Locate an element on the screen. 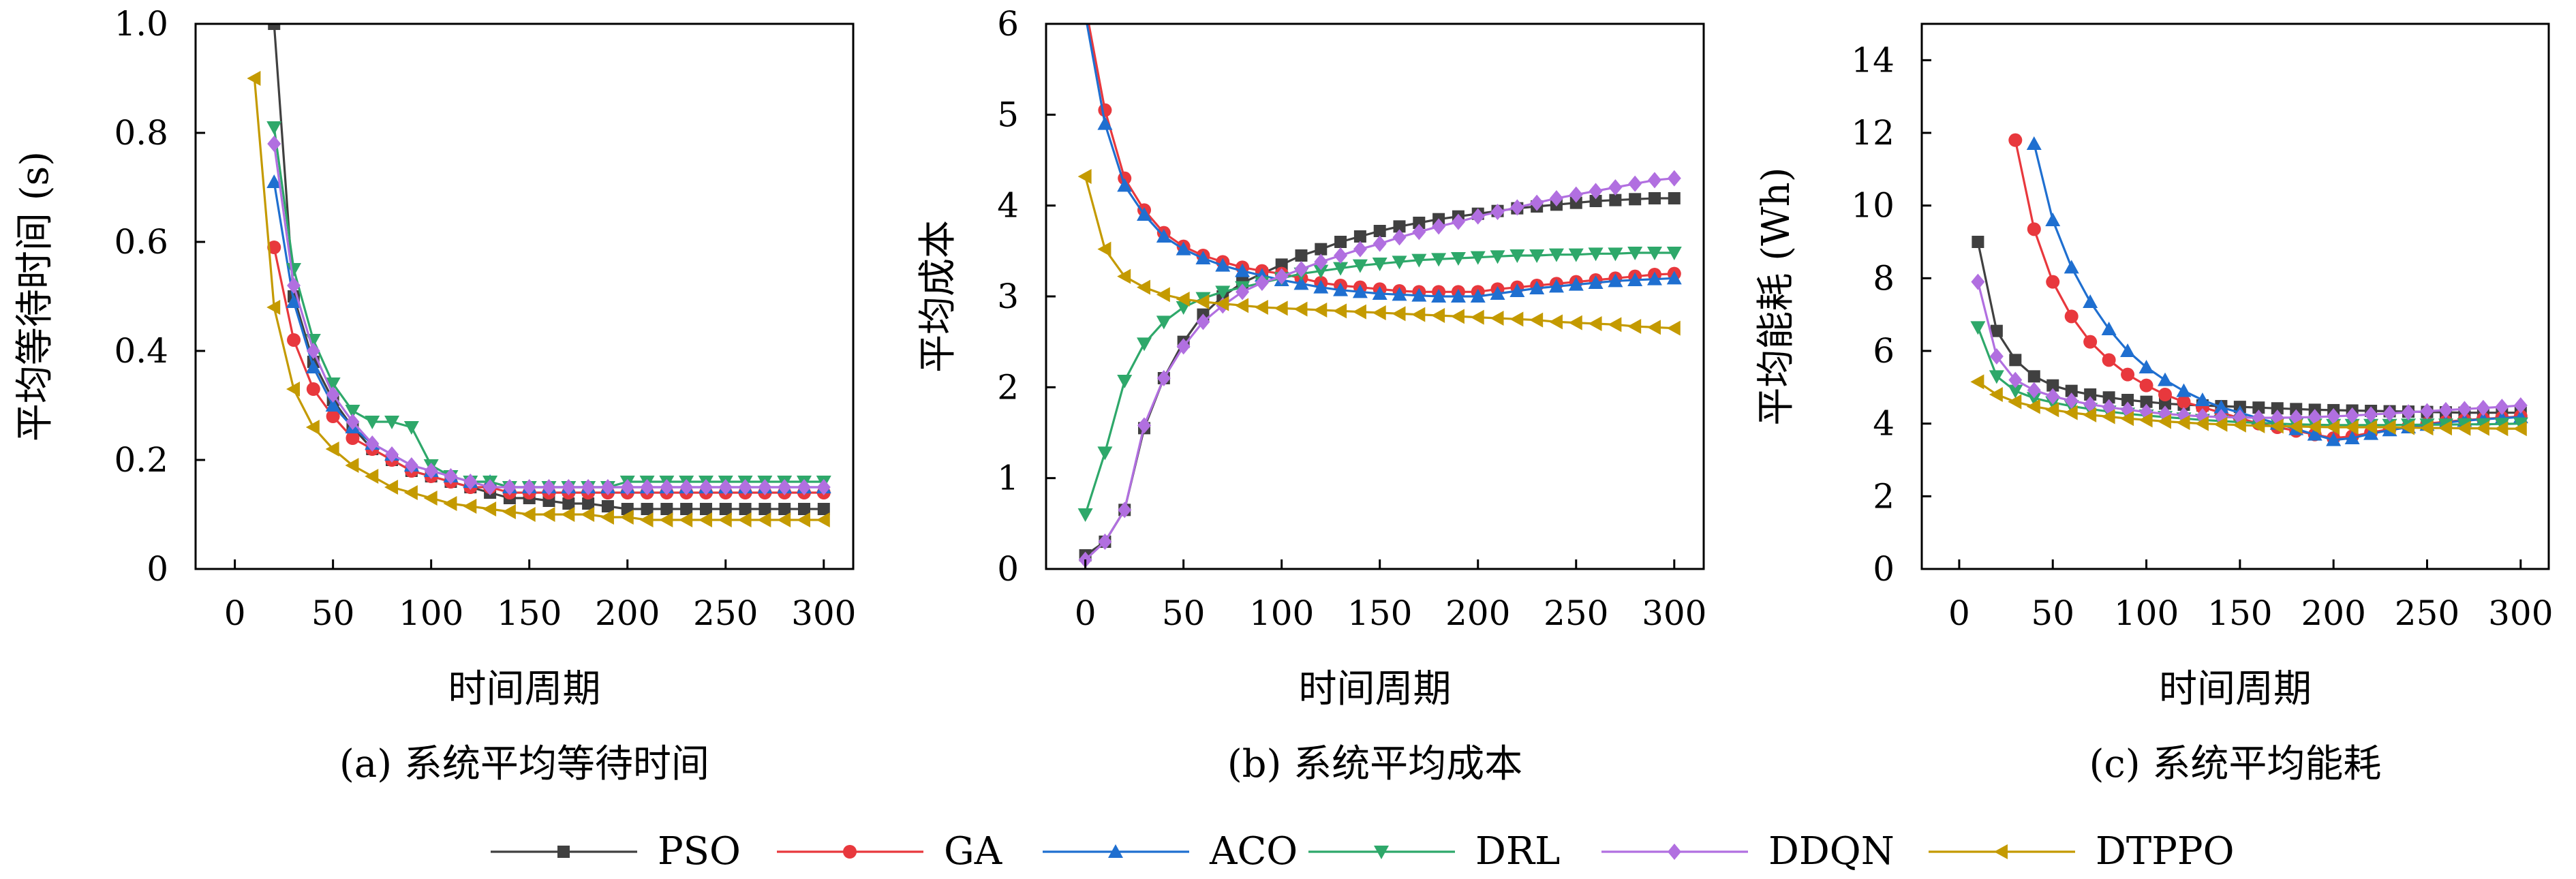  panel-caption: (b) 系统平均成本 is located at coordinates (1374, 764).